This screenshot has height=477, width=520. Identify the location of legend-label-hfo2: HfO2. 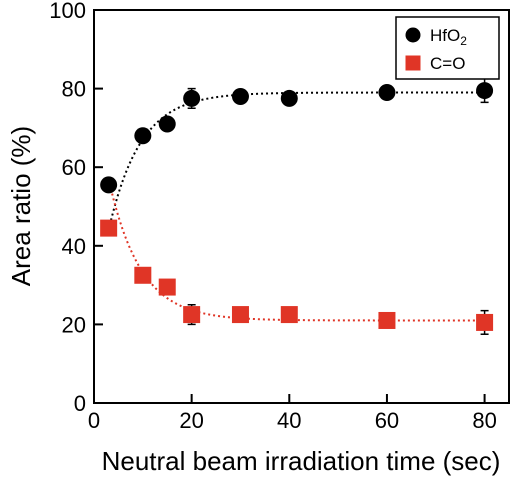
(448, 37).